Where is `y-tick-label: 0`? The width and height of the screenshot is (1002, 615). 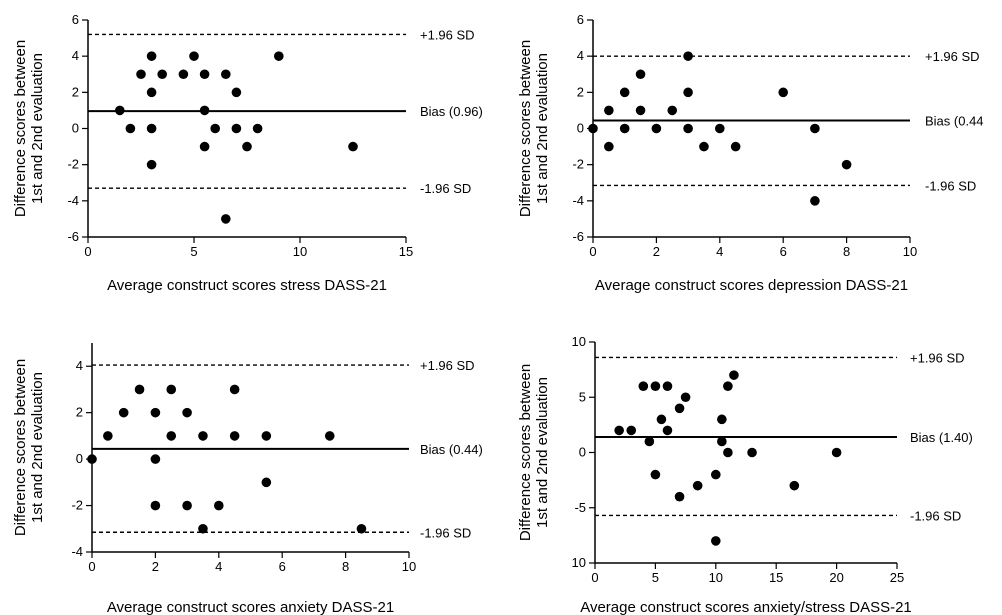 y-tick-label: 0 is located at coordinates (582, 452).